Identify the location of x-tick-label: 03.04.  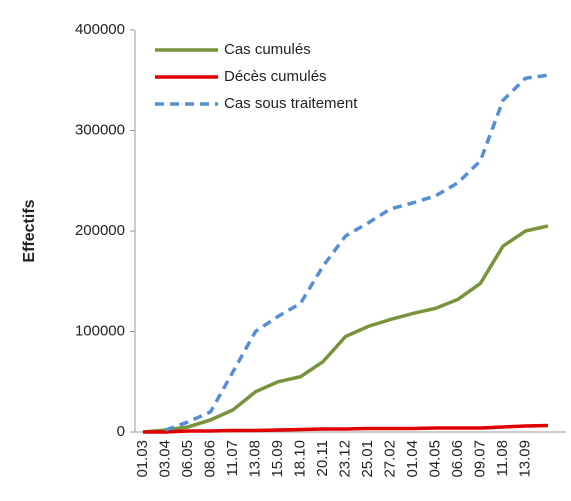
(164, 459).